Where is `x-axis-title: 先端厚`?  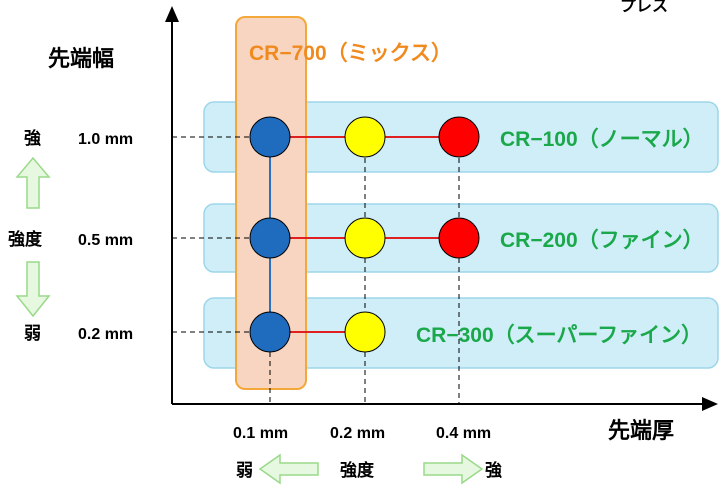 x-axis-title: 先端厚 is located at coordinates (641, 430).